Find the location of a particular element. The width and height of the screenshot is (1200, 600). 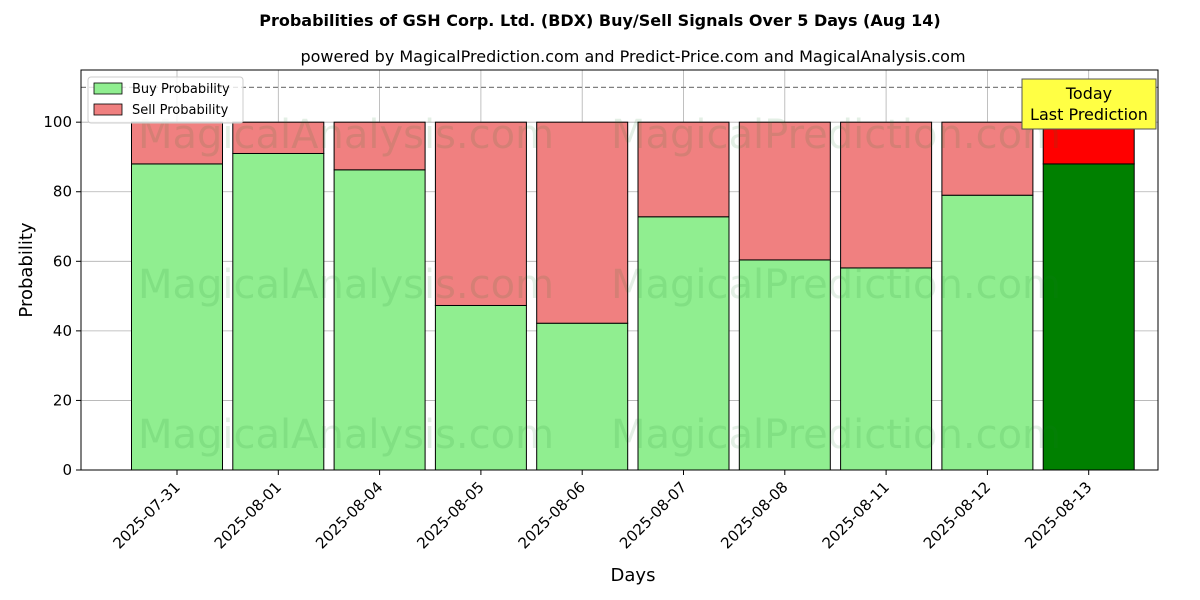

legend: Buy Probability Sell Probability is located at coordinates (165, 100).